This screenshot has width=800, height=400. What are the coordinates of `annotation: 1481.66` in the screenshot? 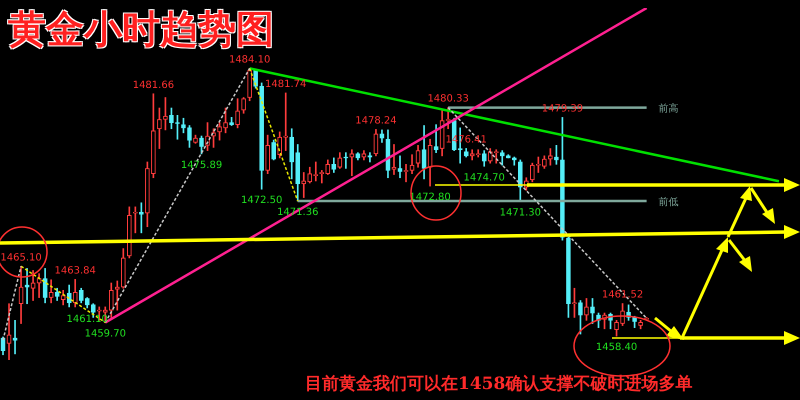 It's located at (153, 85).